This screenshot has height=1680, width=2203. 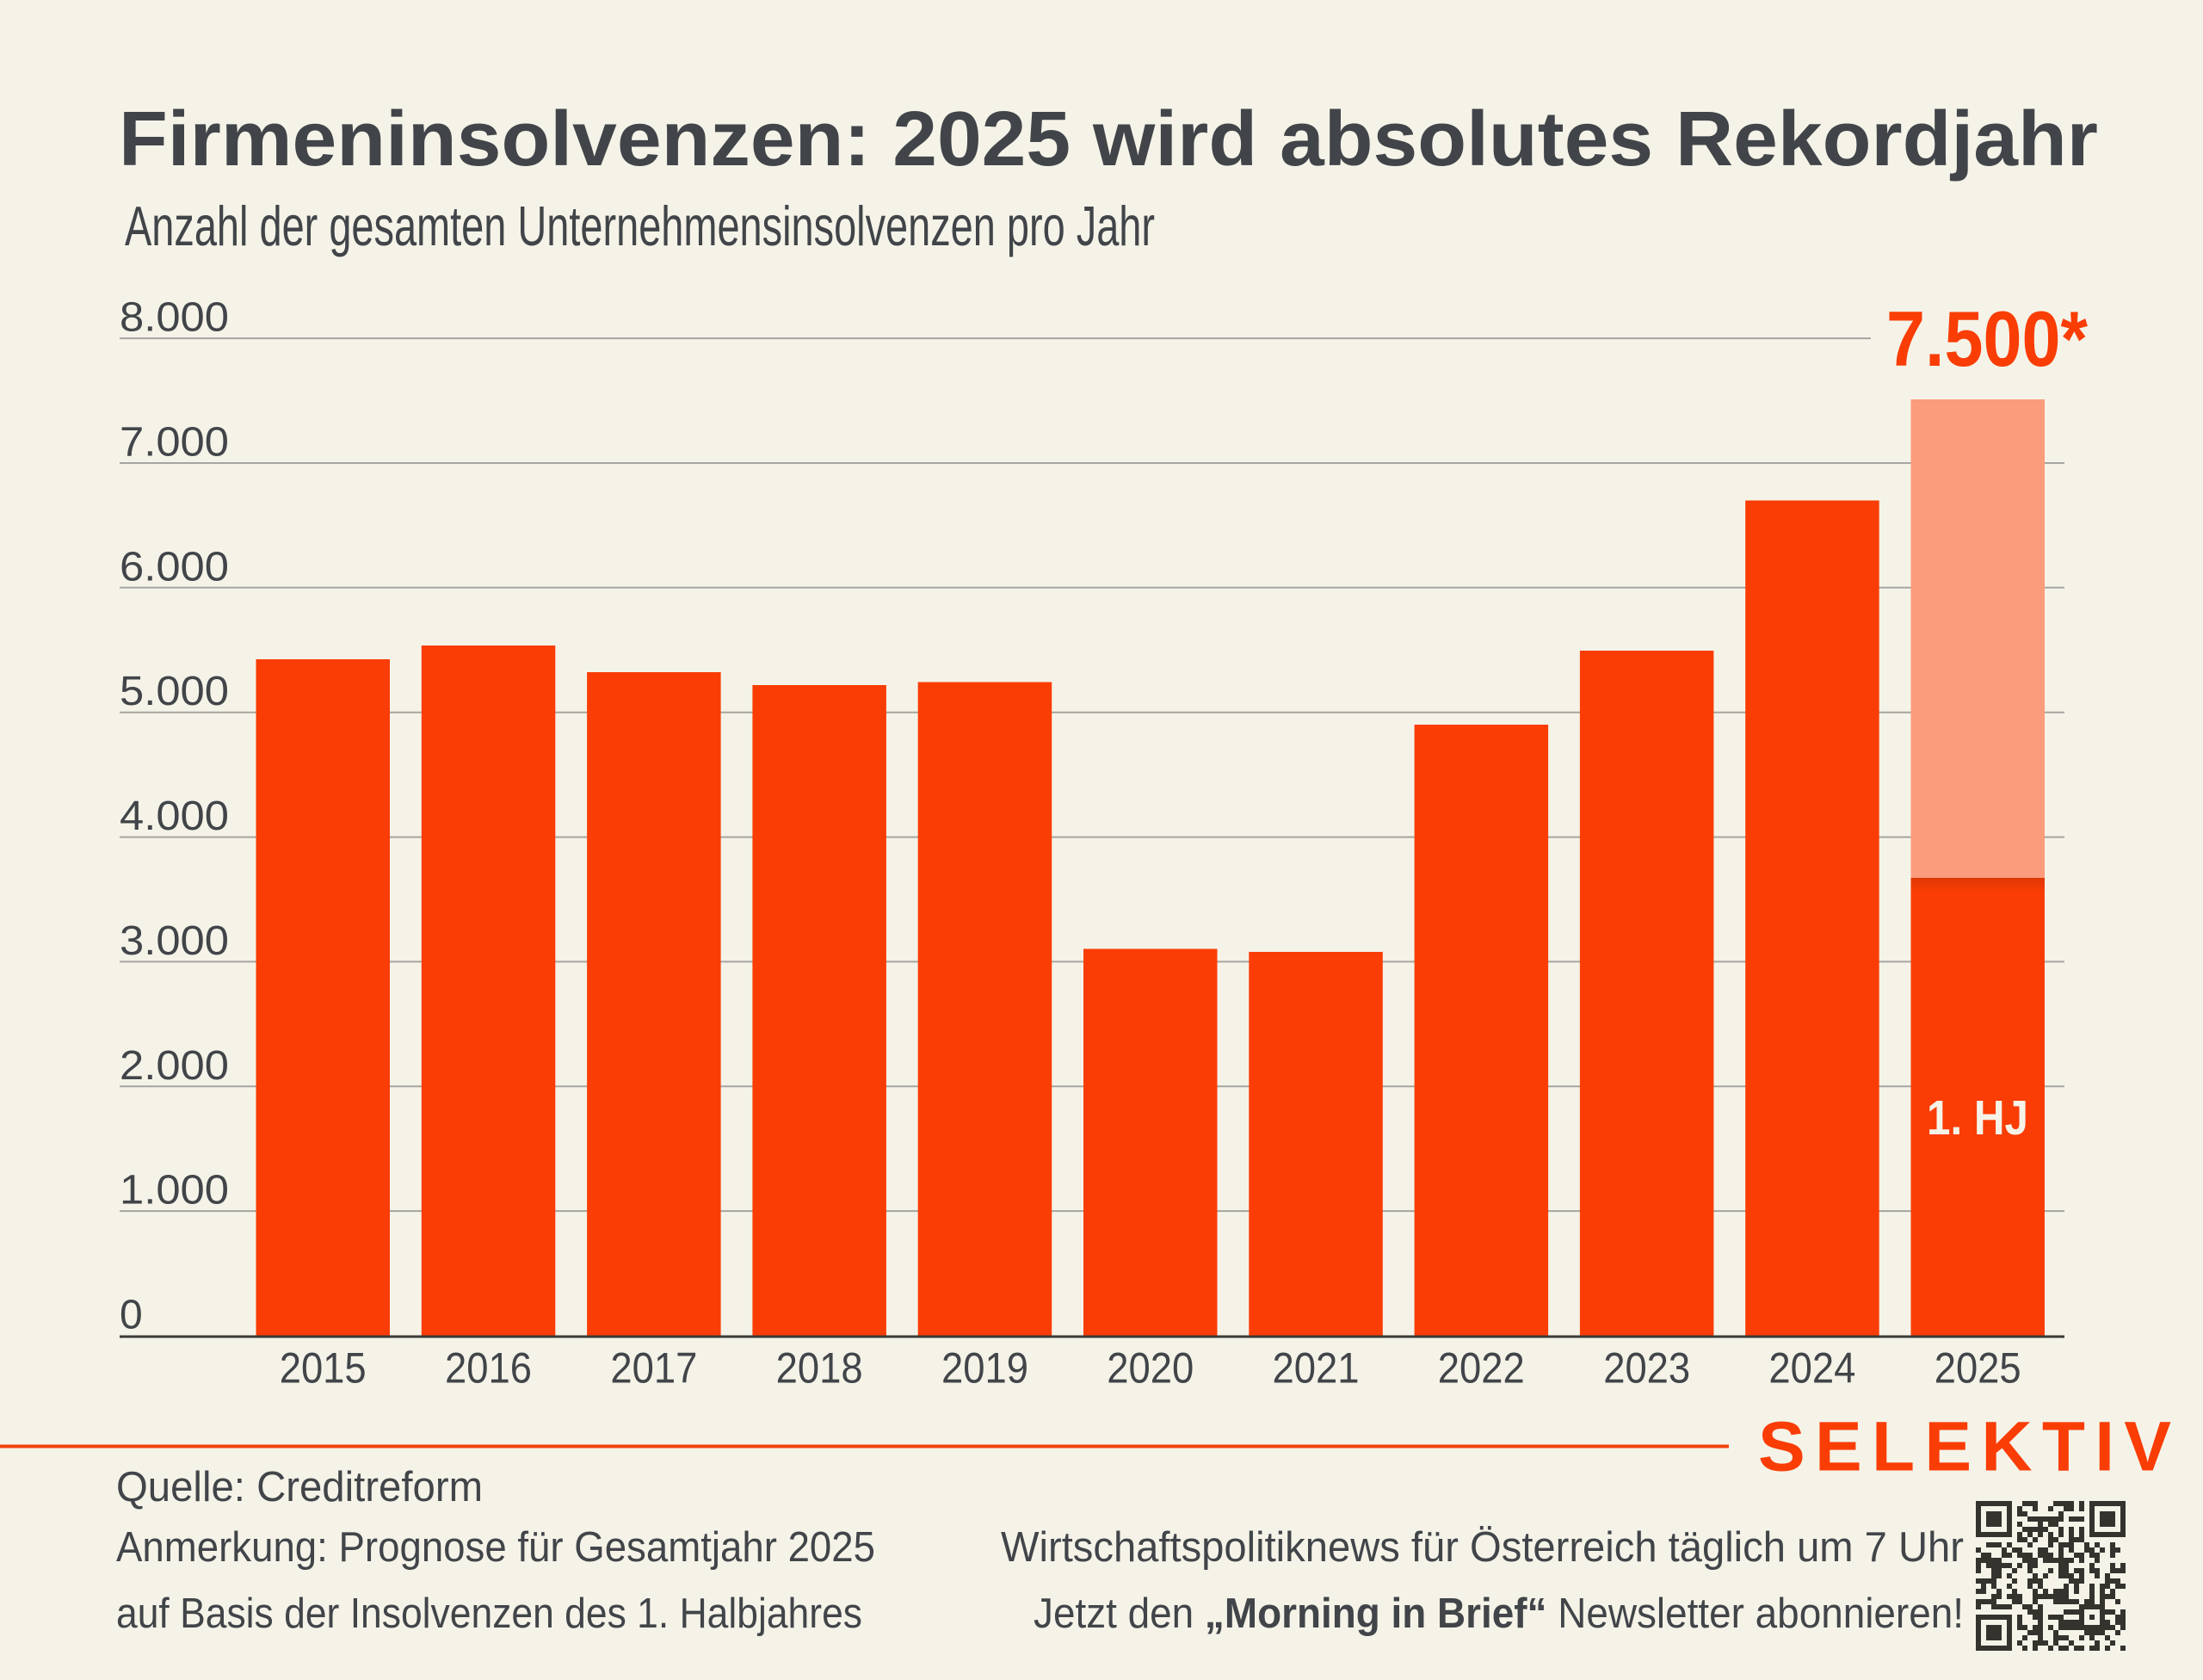 I want to click on svg-text: 2016, so click(x=489, y=1368).